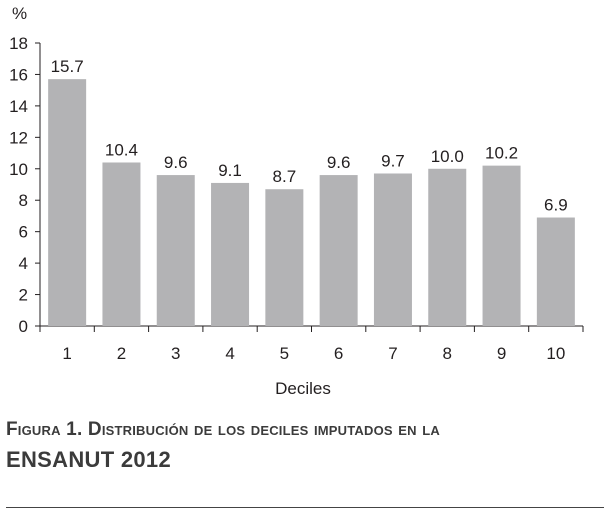  I want to click on x-axis-label: Deciles, so click(303, 388).